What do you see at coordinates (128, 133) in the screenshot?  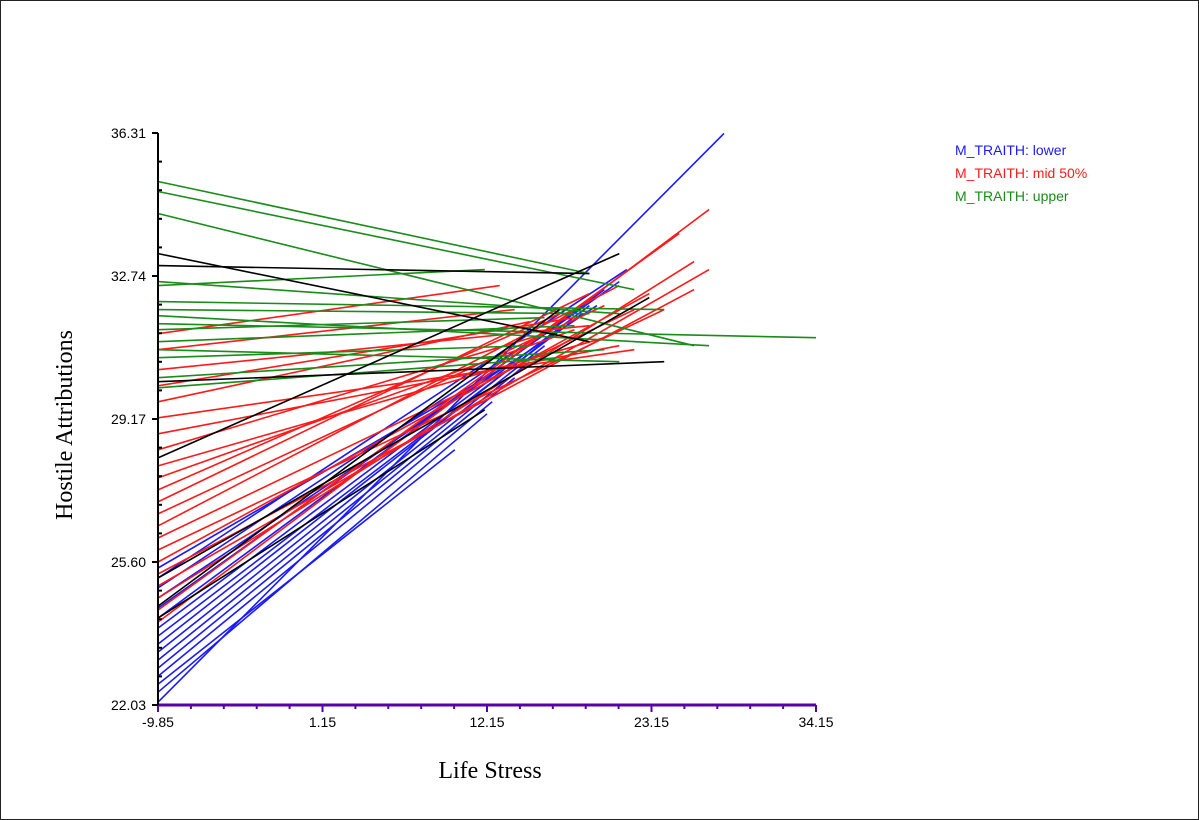 I see `y-tick-label: 36.31` at bounding box center [128, 133].